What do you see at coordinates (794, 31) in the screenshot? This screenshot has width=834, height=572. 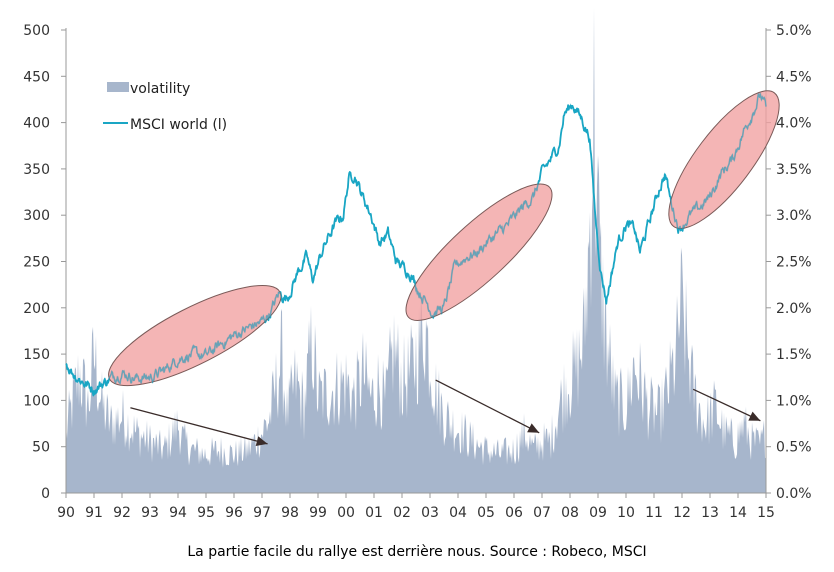 I see `right-tick-label: 5.0%` at bounding box center [794, 31].